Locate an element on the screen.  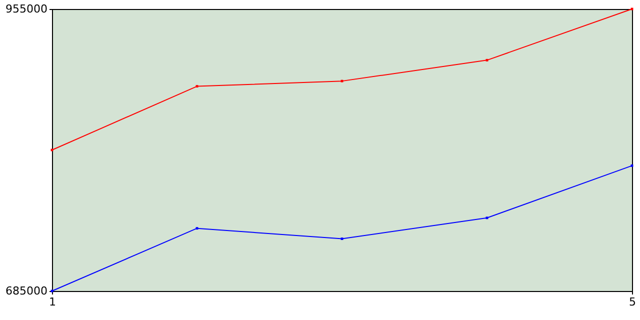
y-tick-label: 955000 is located at coordinates (27, 9).